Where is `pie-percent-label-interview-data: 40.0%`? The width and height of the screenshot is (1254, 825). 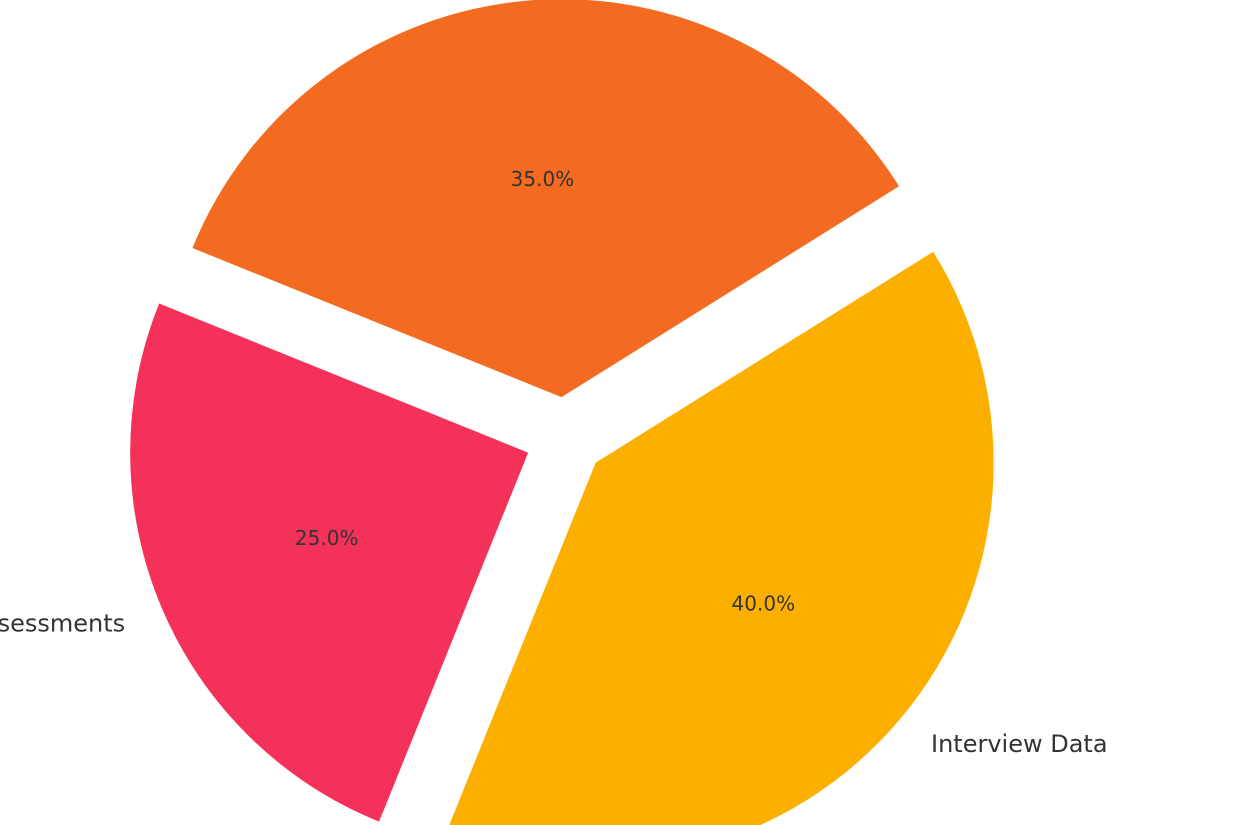
pie-percent-label-interview-data: 40.0% is located at coordinates (764, 603).